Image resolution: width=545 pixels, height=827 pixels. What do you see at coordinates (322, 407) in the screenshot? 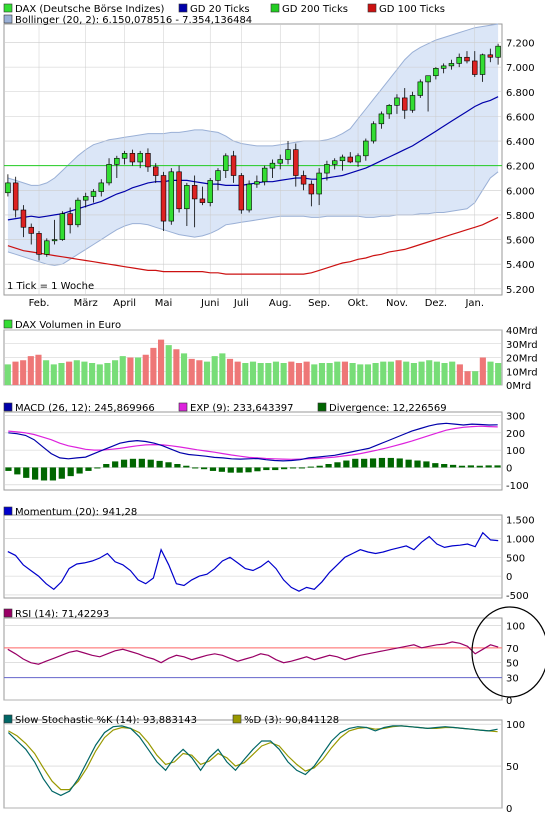
I see `dark-green-square-icon` at bounding box center [322, 407].